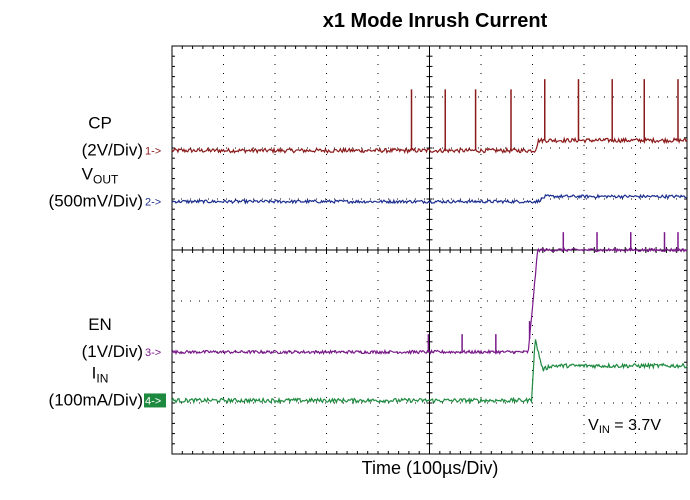 This screenshot has height=500, width=690. I want to click on channel-scale-3: (1V/Div), so click(112, 351).